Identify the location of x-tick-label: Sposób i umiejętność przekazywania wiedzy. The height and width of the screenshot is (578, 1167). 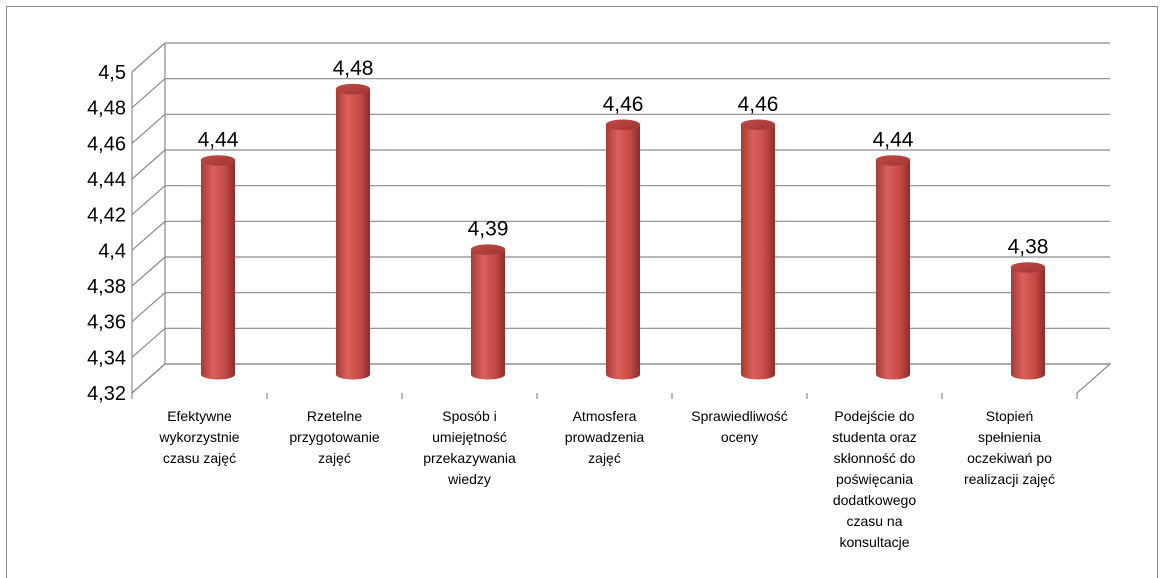
(469, 447).